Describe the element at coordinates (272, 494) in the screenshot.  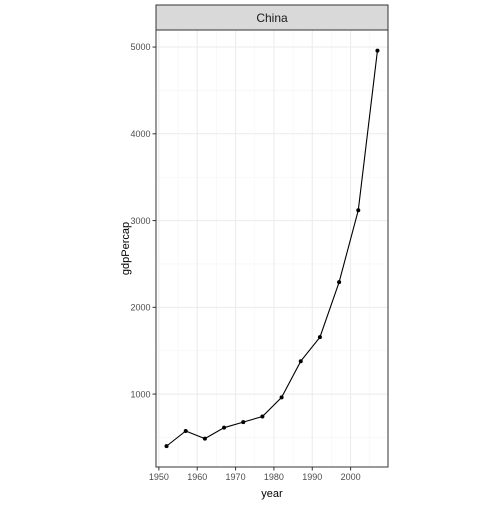
I see `x-axis-title: year` at that location.